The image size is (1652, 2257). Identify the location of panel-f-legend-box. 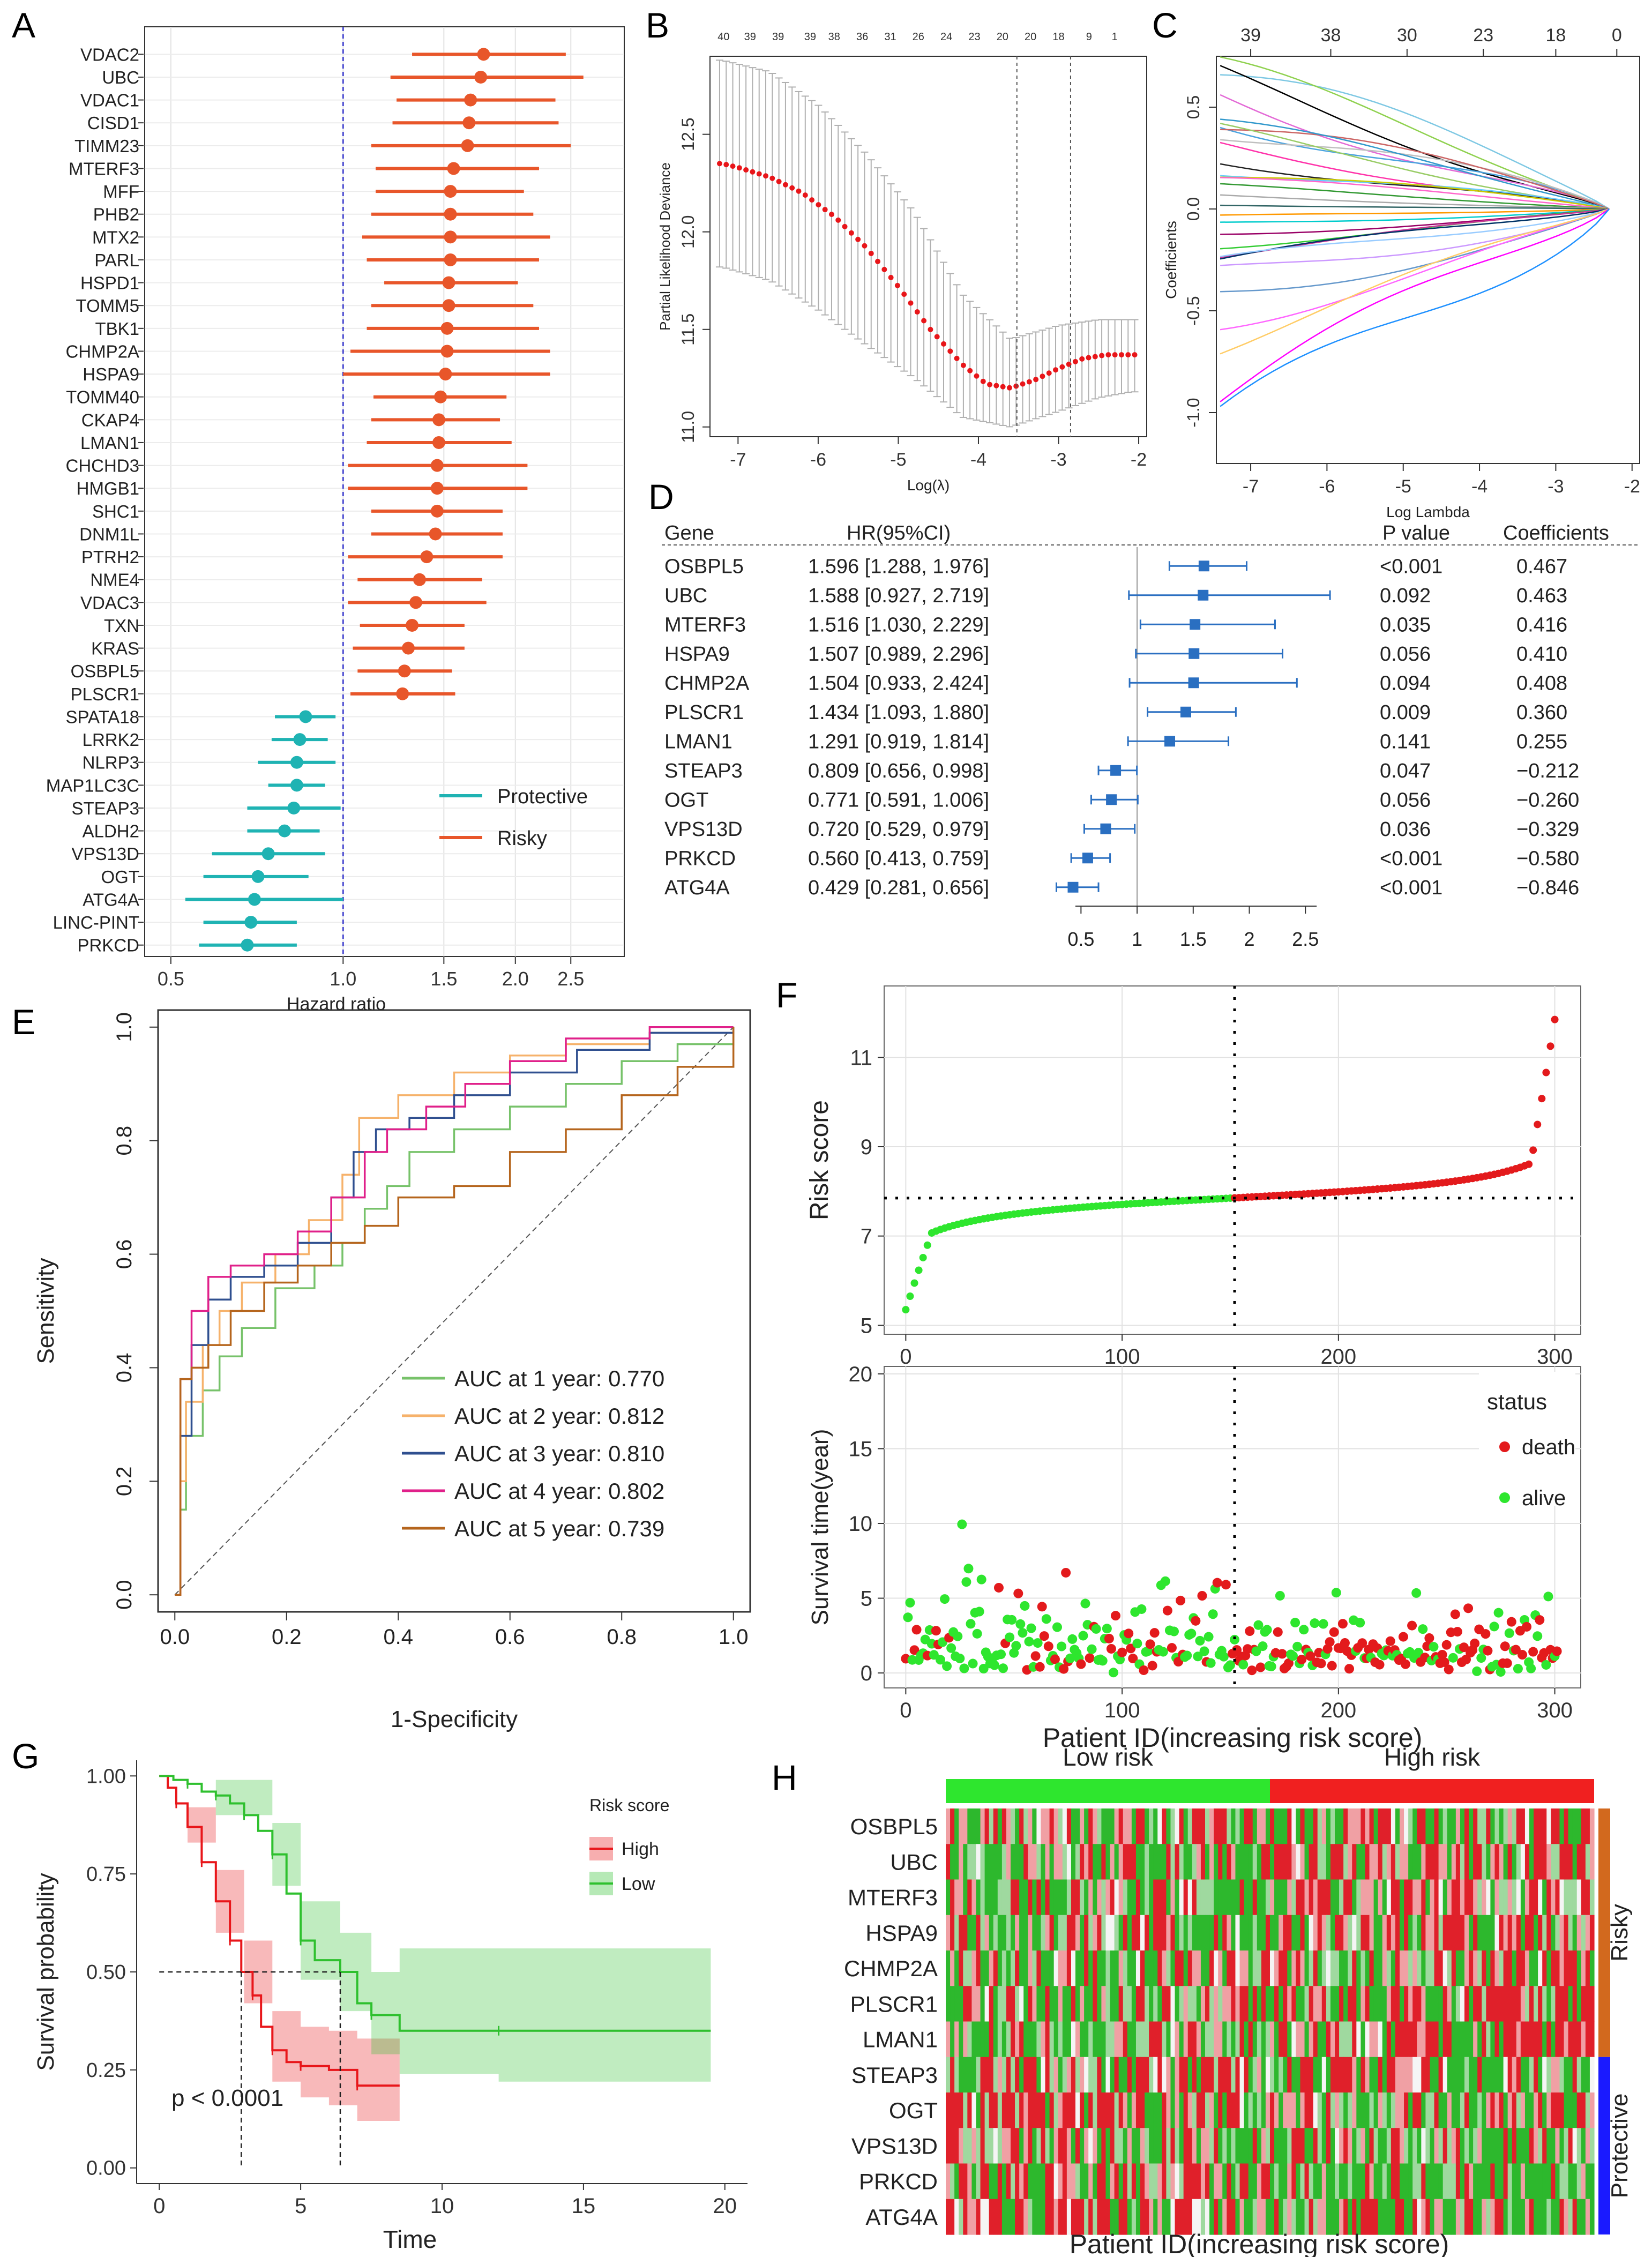
(1527, 1439).